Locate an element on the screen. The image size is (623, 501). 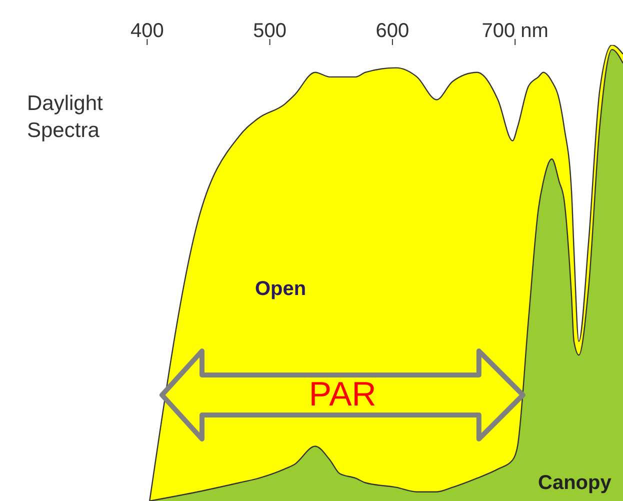
text: Daylight Spectra is located at coordinates (65, 117).